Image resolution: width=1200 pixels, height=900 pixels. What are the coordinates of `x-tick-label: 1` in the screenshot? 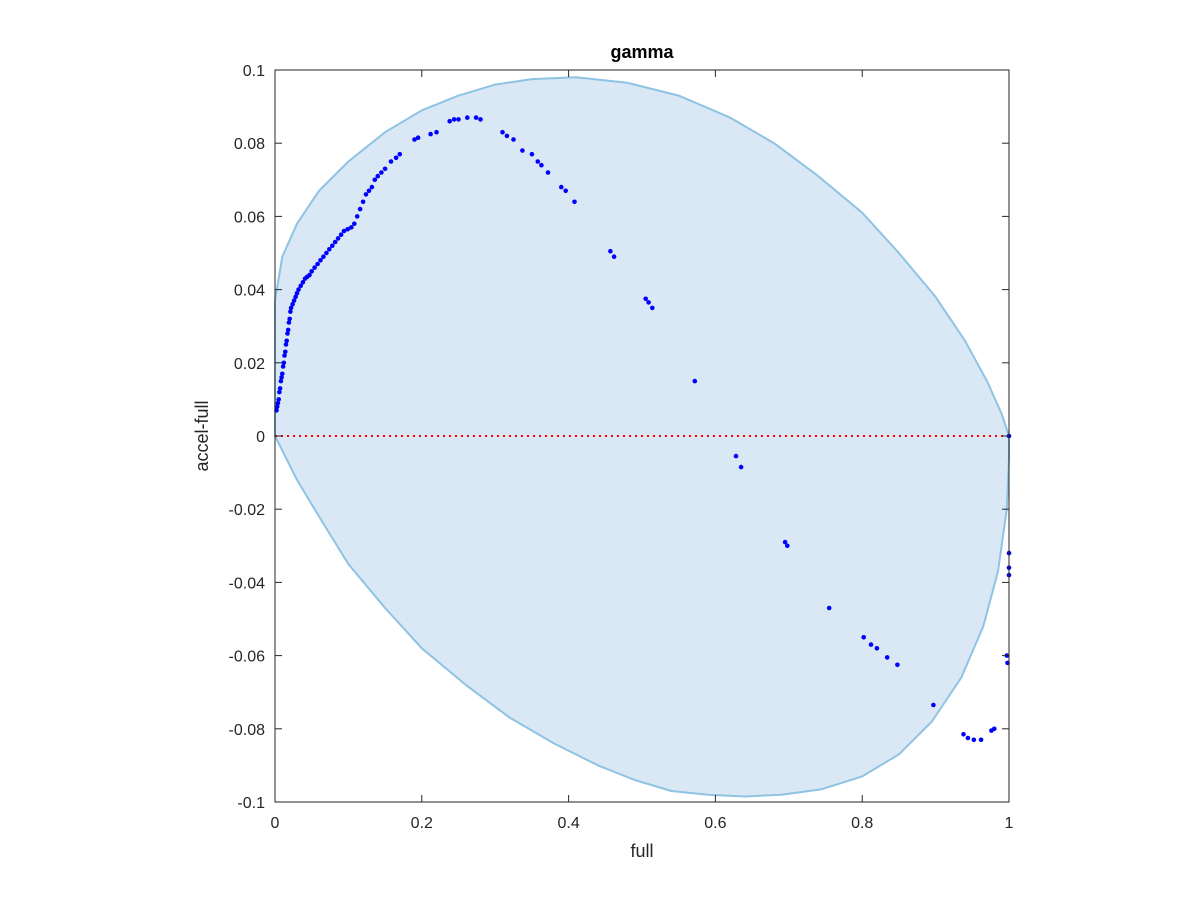 It's located at (1009, 823).